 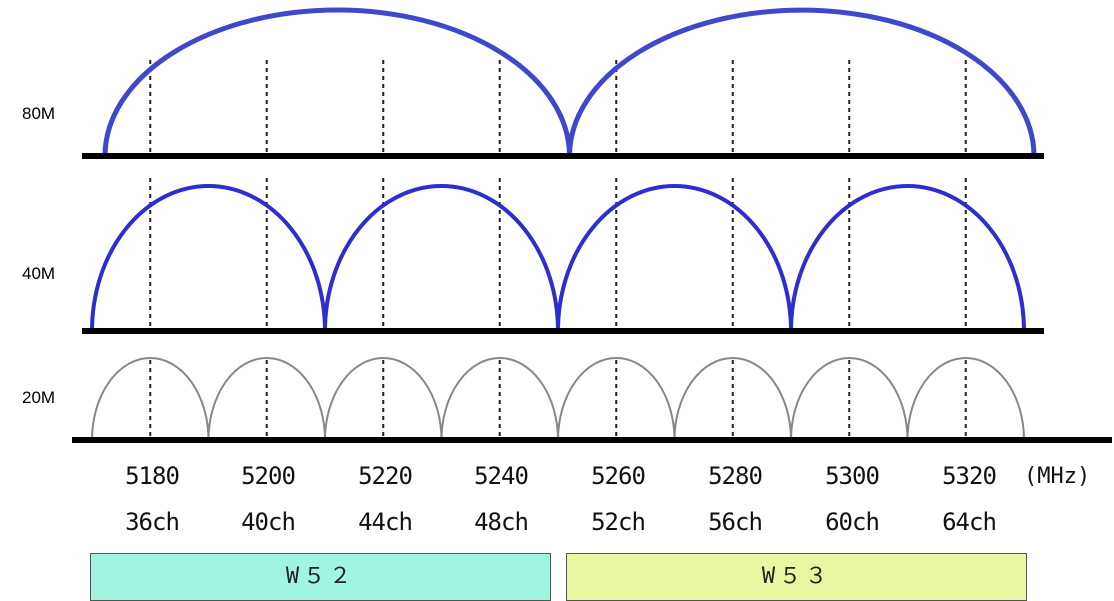 I want to click on freq-label: 5300, so click(x=852, y=476).